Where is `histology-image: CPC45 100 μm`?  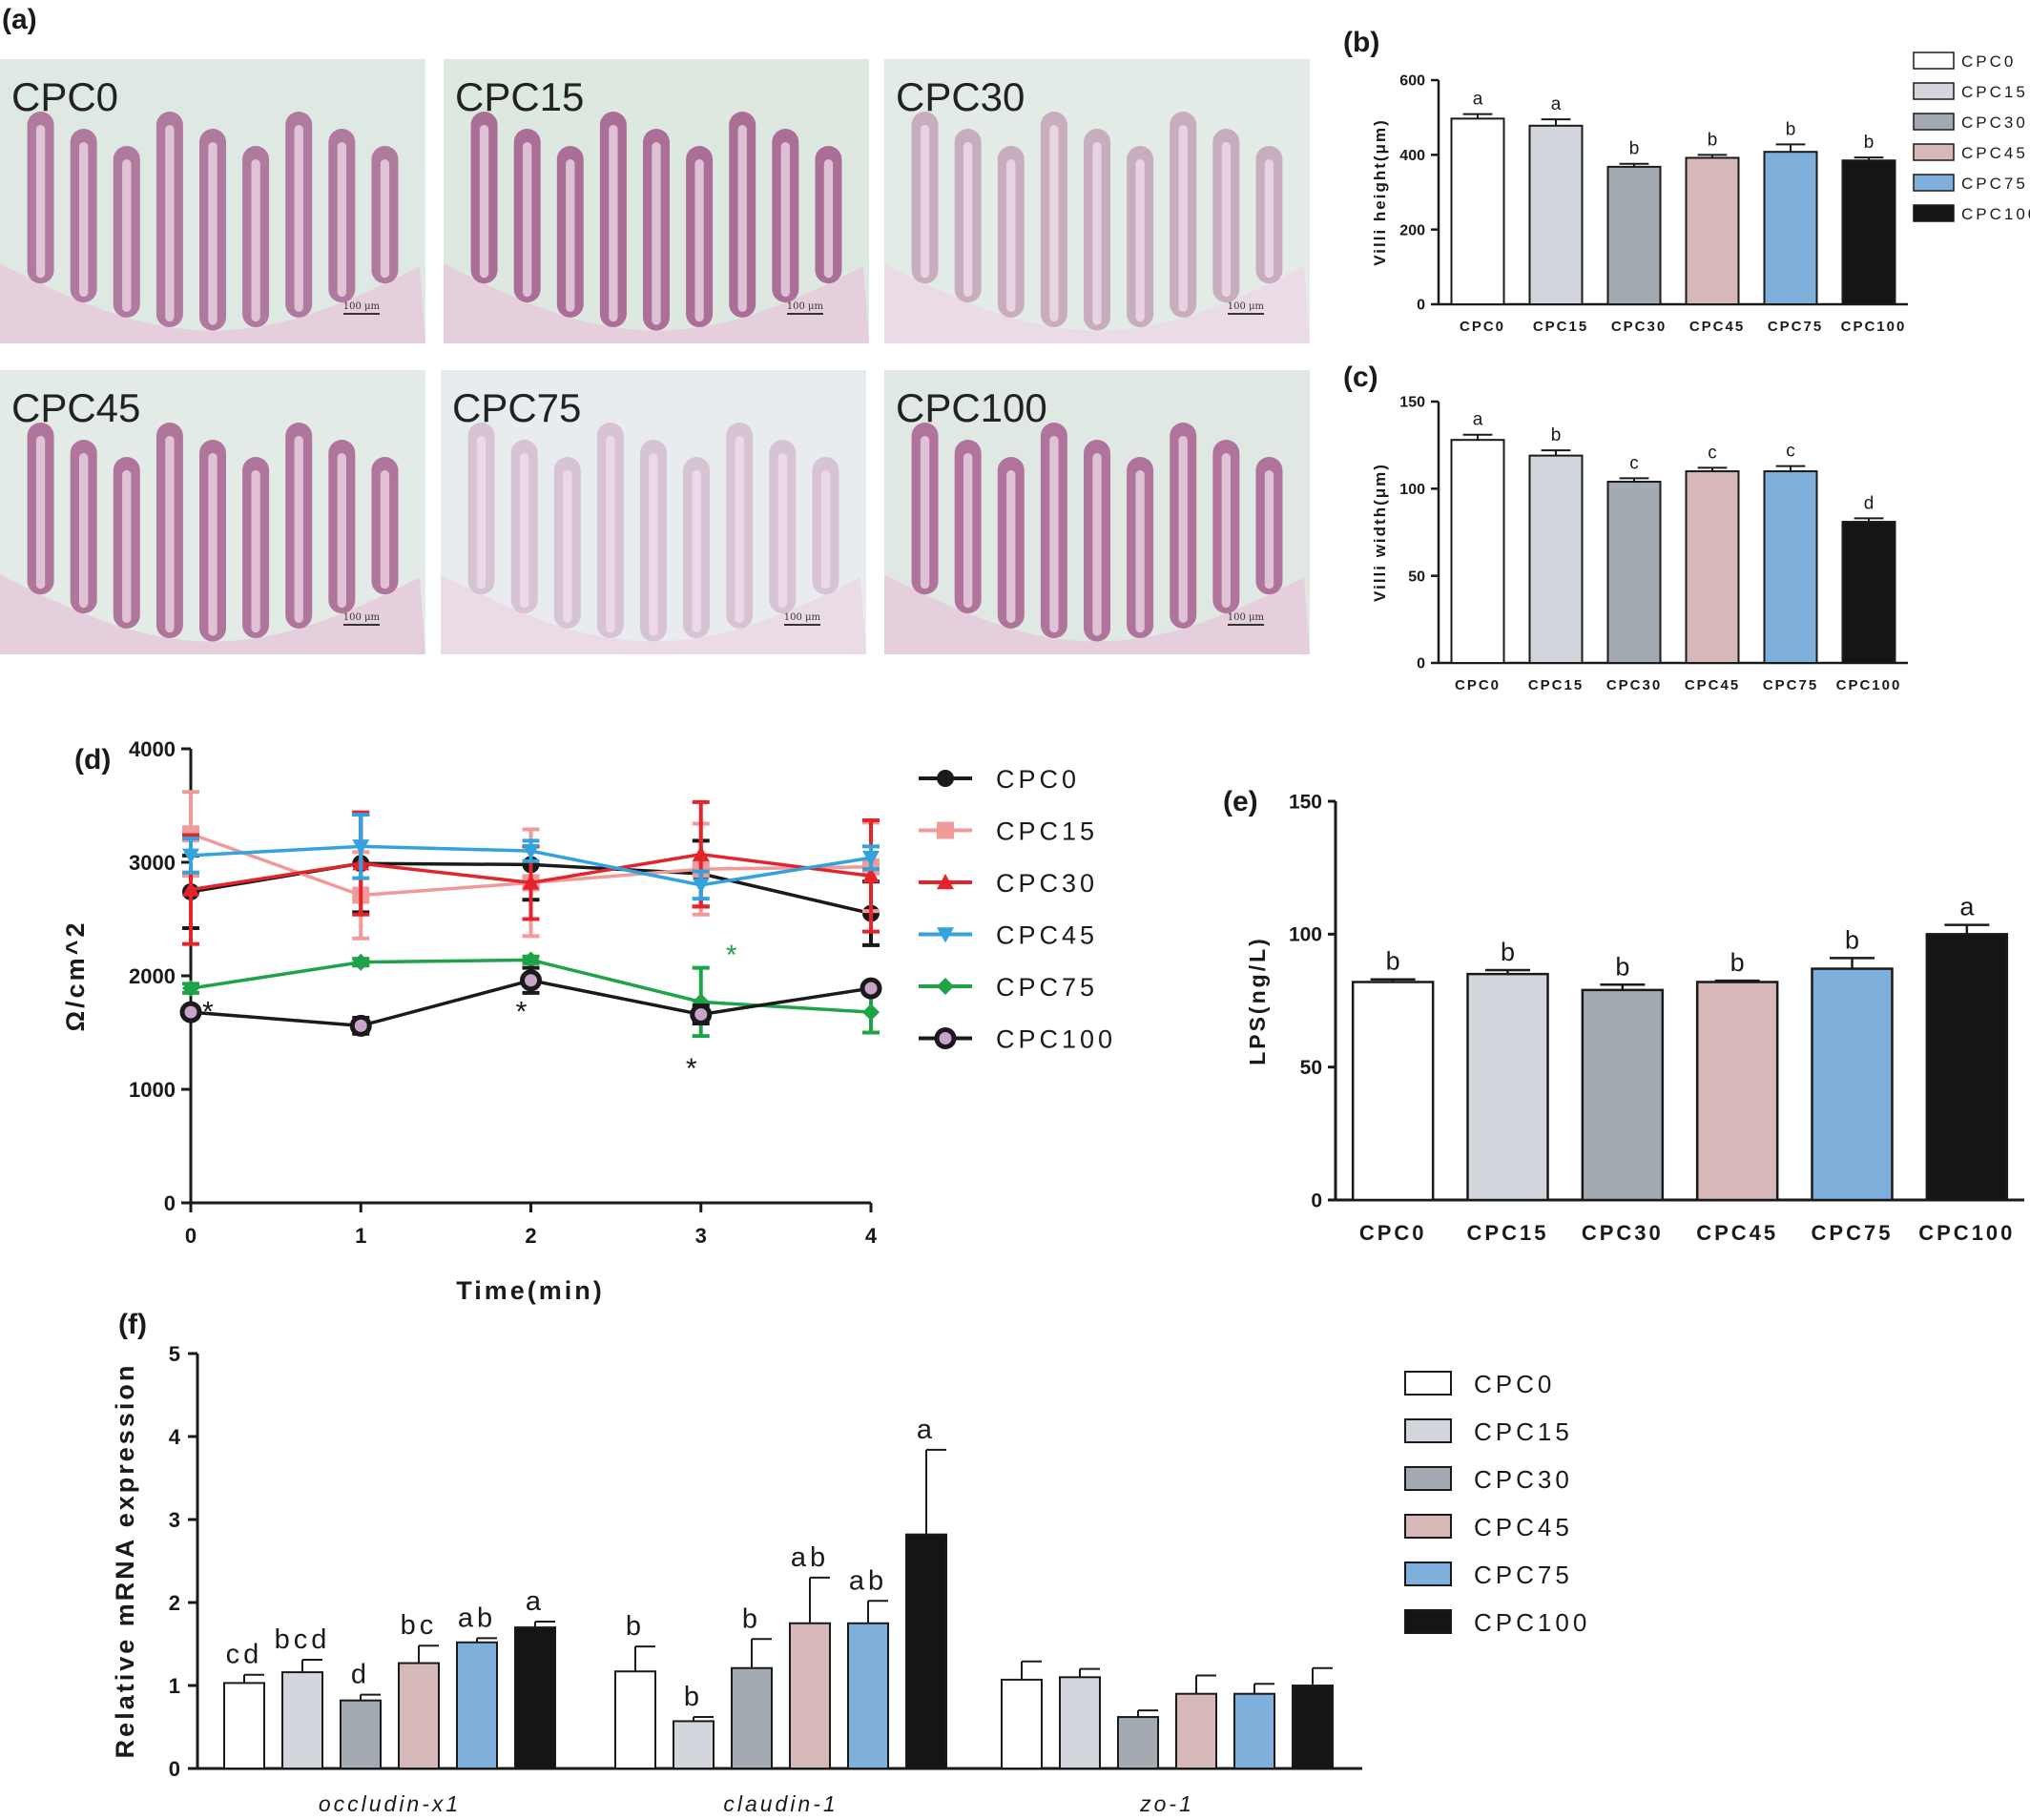
histology-image: CPC45 100 μm is located at coordinates (213, 512).